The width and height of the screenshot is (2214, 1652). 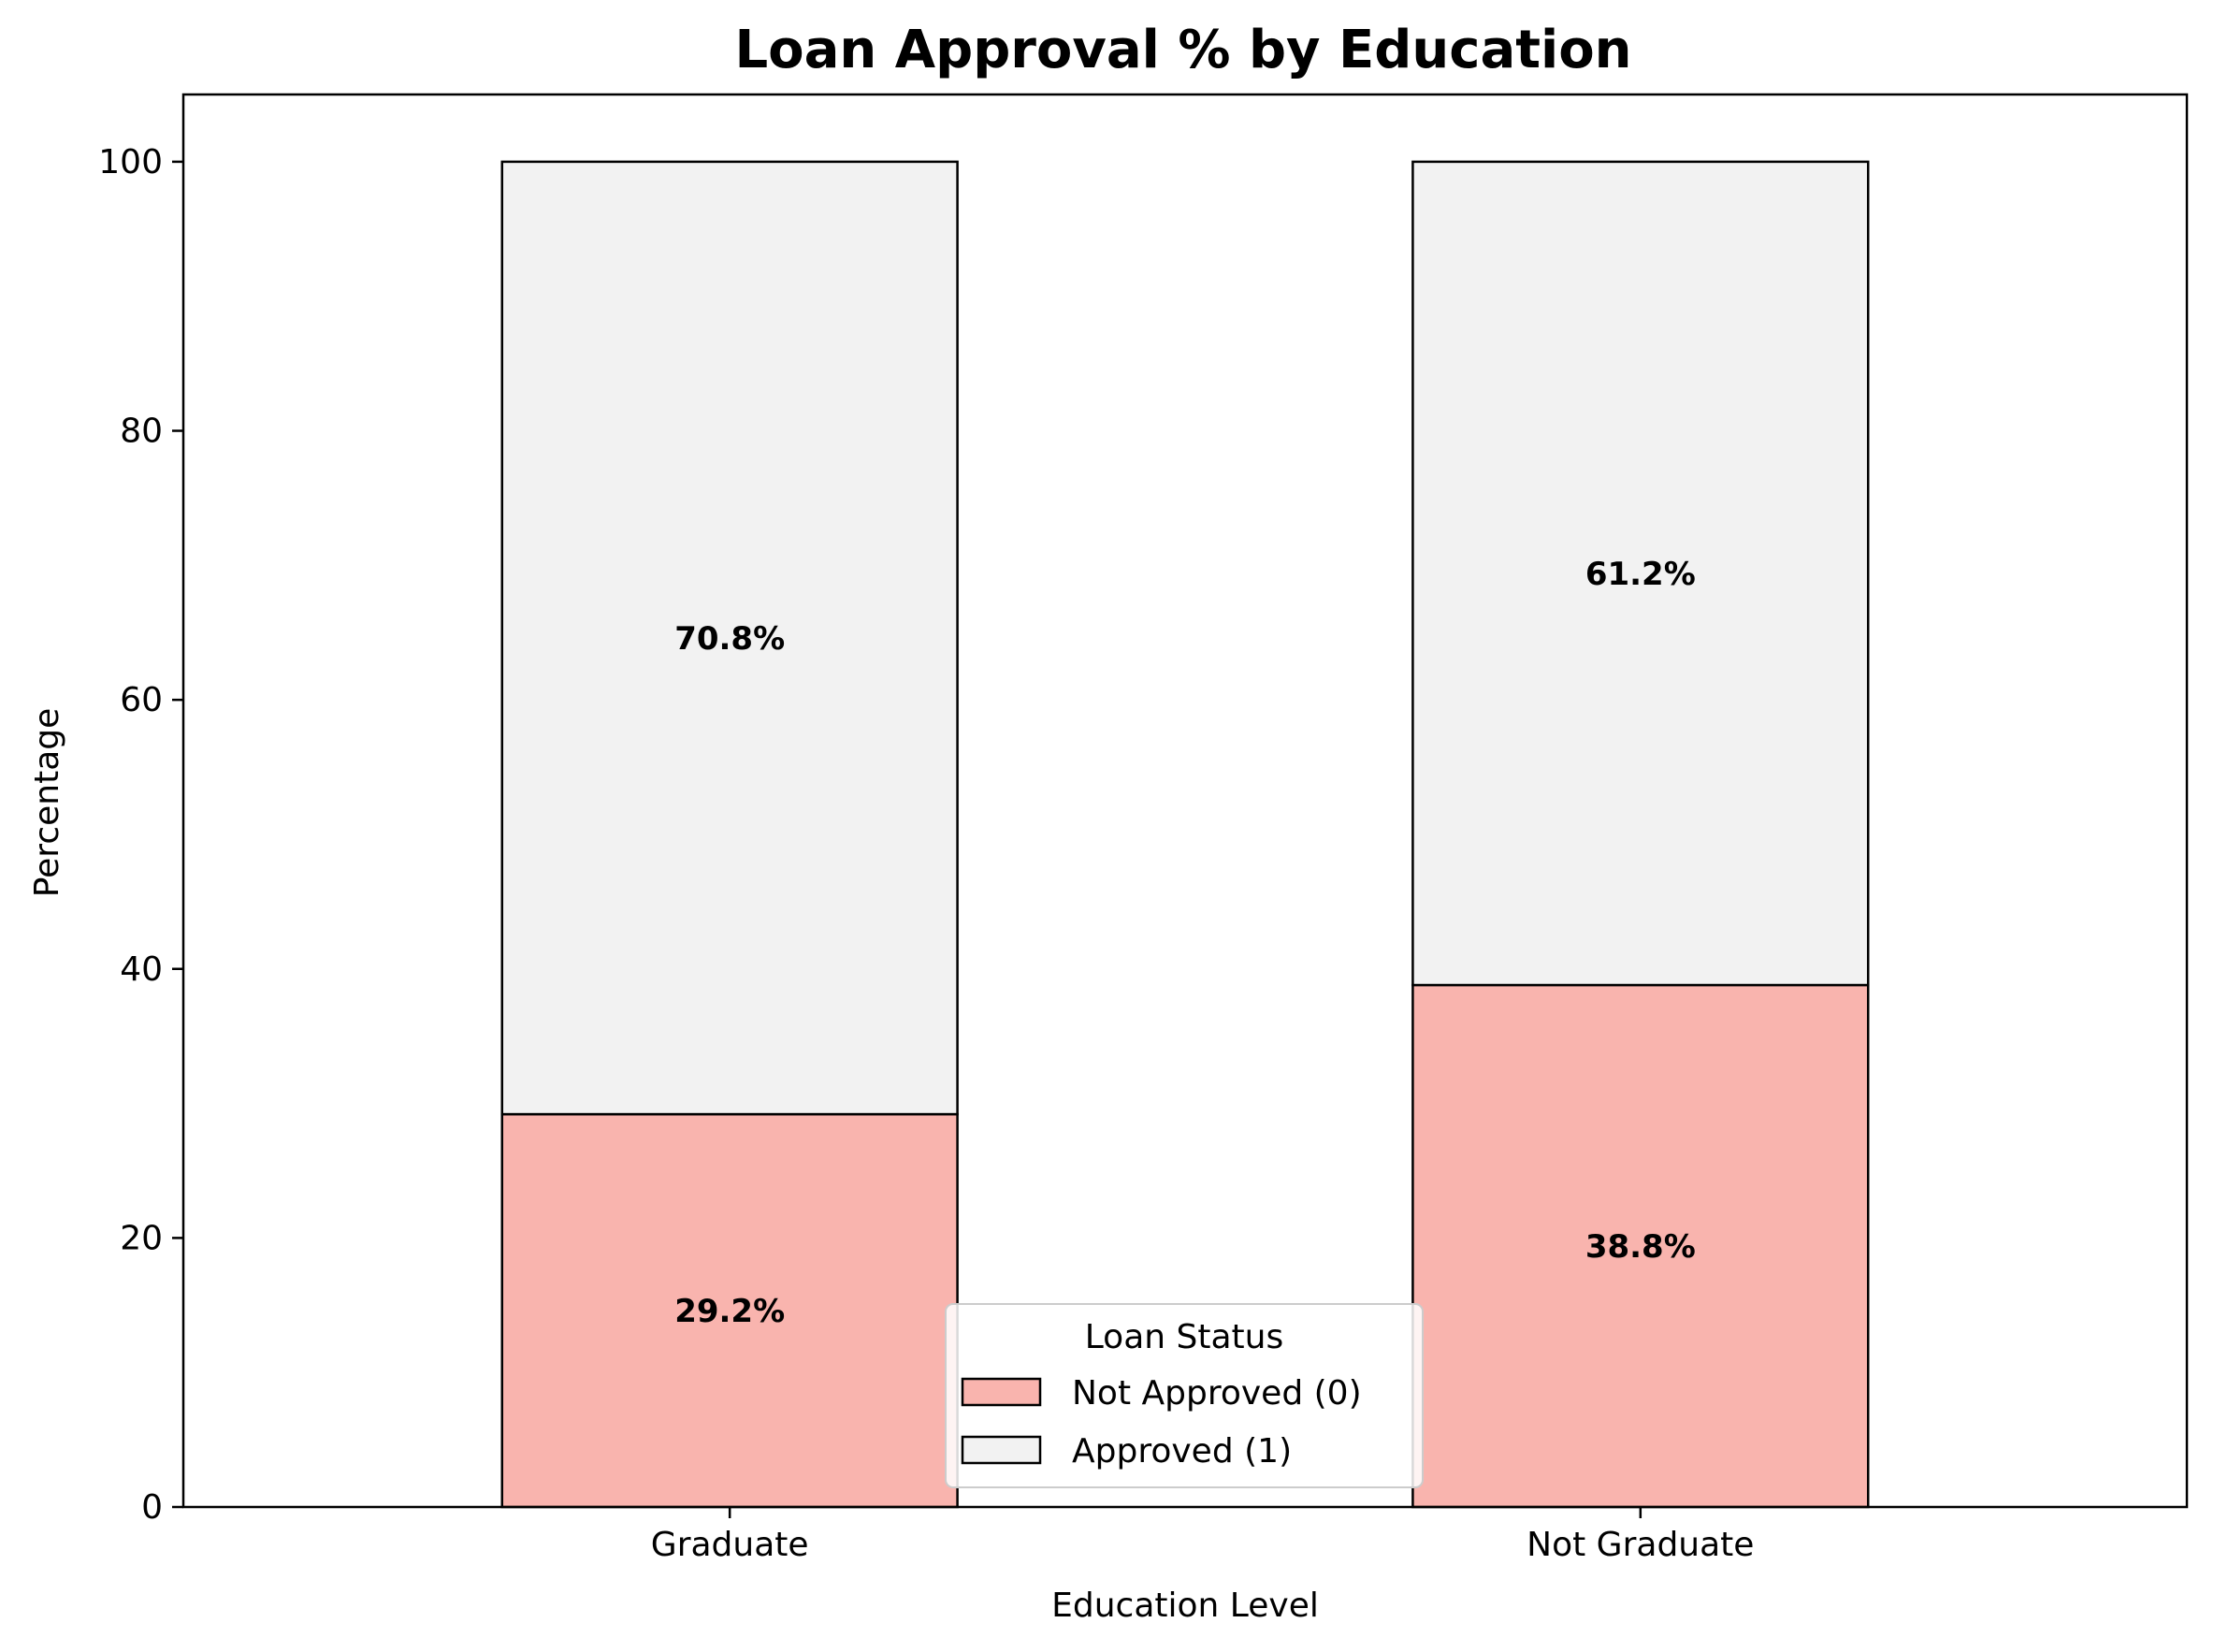 What do you see at coordinates (1640, 1545) in the screenshot?
I see `x-tick-label: Not Graduate` at bounding box center [1640, 1545].